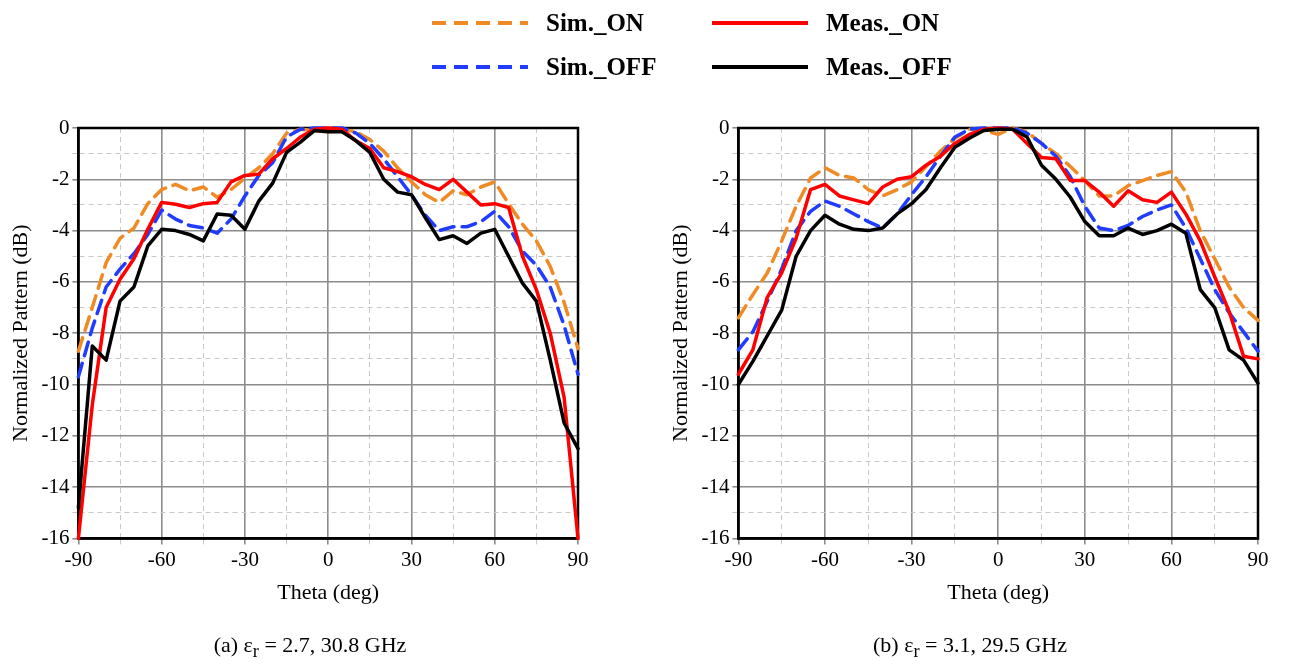  What do you see at coordinates (601, 67) in the screenshot?
I see `legend-label: Sim._OFF` at bounding box center [601, 67].